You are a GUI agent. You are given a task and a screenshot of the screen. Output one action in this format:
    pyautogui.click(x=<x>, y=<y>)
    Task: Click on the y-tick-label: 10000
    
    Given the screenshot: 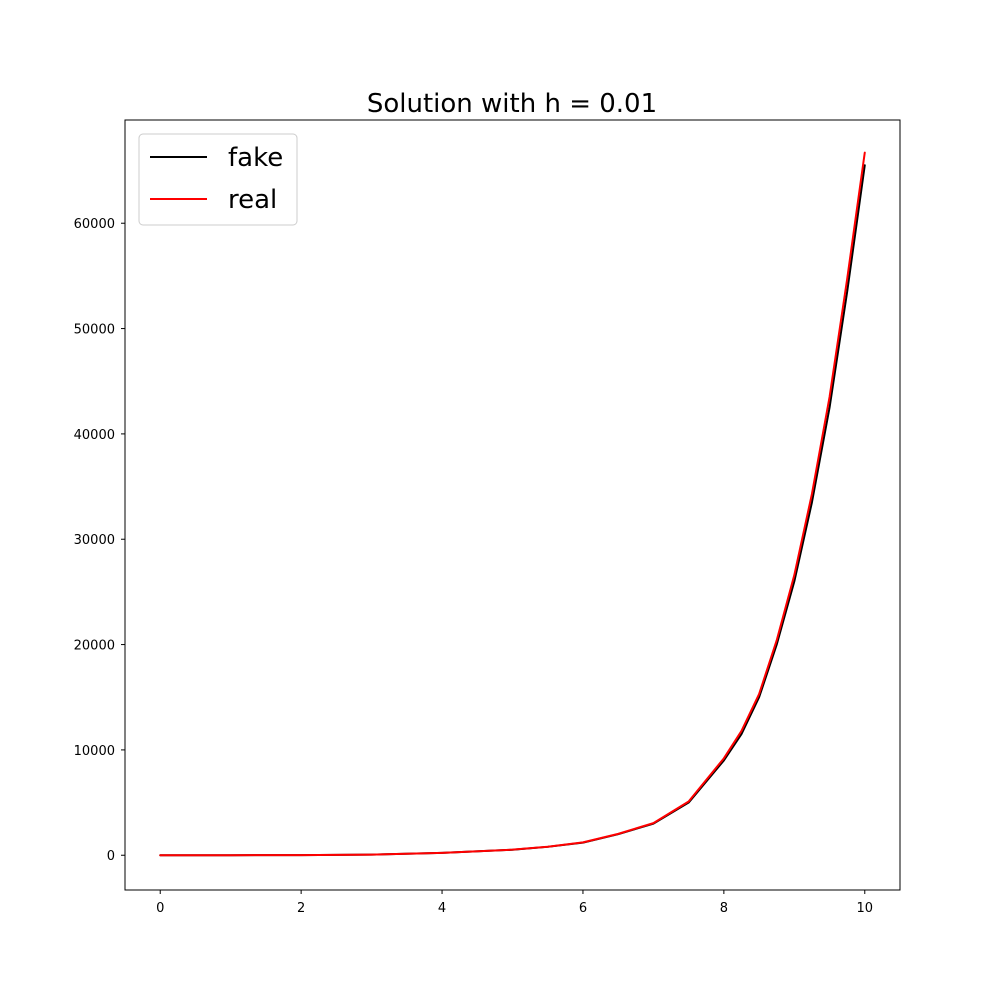 What is the action you would take?
    pyautogui.click(x=94, y=751)
    